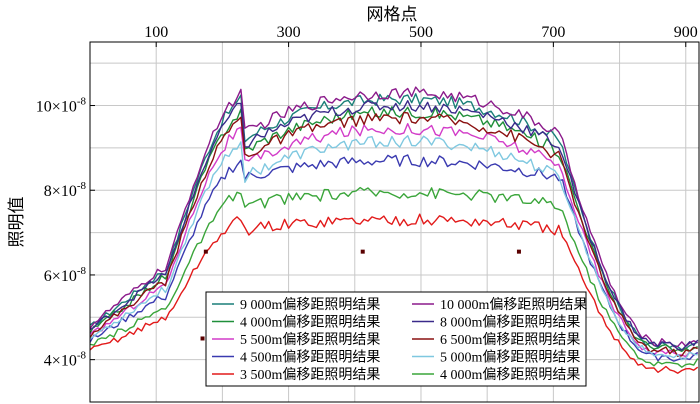 This screenshot has width=700, height=404. What do you see at coordinates (65, 190) in the screenshot?
I see `y-tick-label: 8×10⁻⁸` at bounding box center [65, 190].